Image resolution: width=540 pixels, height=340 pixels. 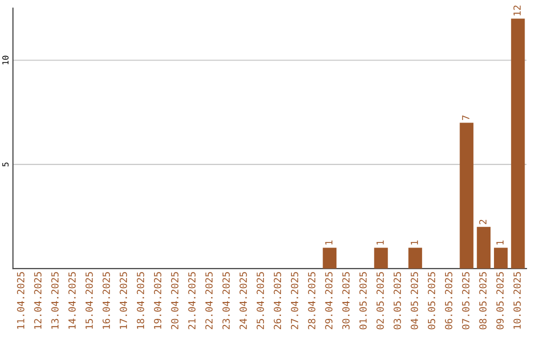 What do you see at coordinates (5, 164) in the screenshot?
I see `y-tick-label: 5` at bounding box center [5, 164].